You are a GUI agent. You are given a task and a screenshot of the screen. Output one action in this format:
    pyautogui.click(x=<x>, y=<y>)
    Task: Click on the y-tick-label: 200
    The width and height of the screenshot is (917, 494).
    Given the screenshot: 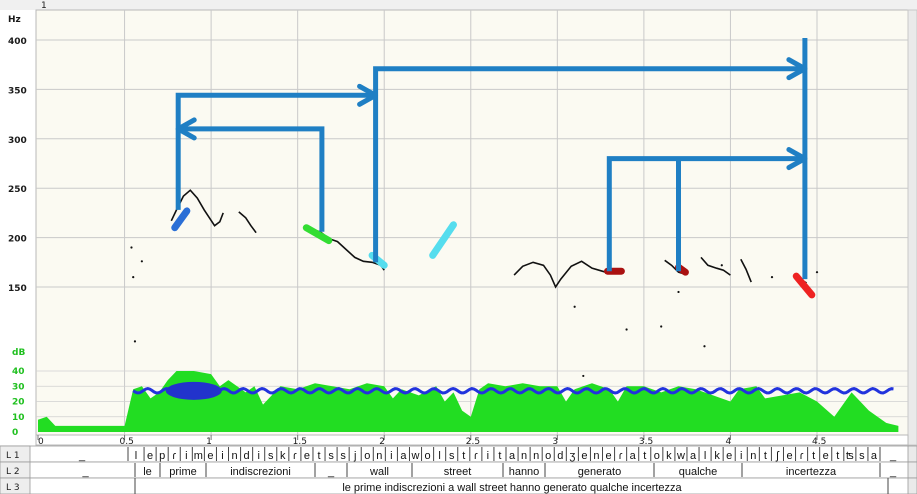 What is the action you would take?
    pyautogui.click(x=17, y=240)
    